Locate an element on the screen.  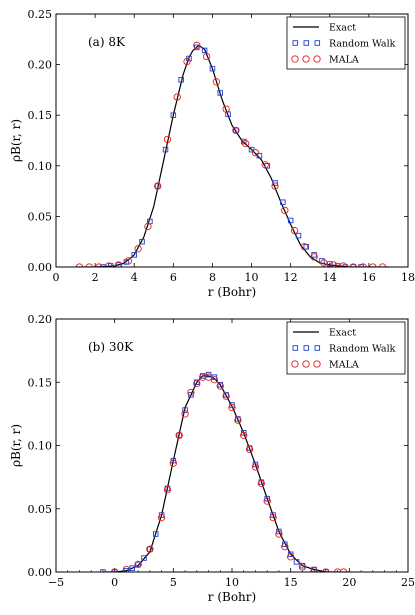
panel-label: (b) 30K is located at coordinates (111, 347).